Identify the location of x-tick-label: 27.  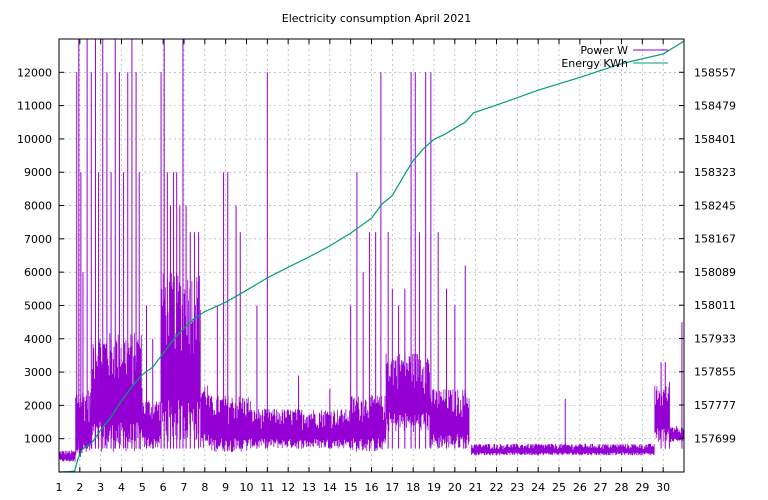
(601, 487).